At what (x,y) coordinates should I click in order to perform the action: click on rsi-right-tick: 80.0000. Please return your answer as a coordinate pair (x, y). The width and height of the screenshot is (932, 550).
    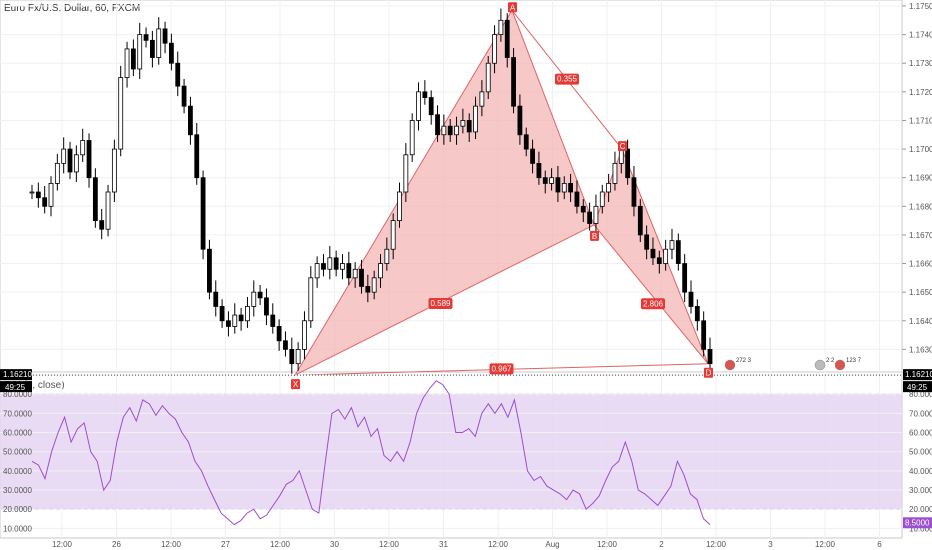
    Looking at the image, I should click on (920, 394).